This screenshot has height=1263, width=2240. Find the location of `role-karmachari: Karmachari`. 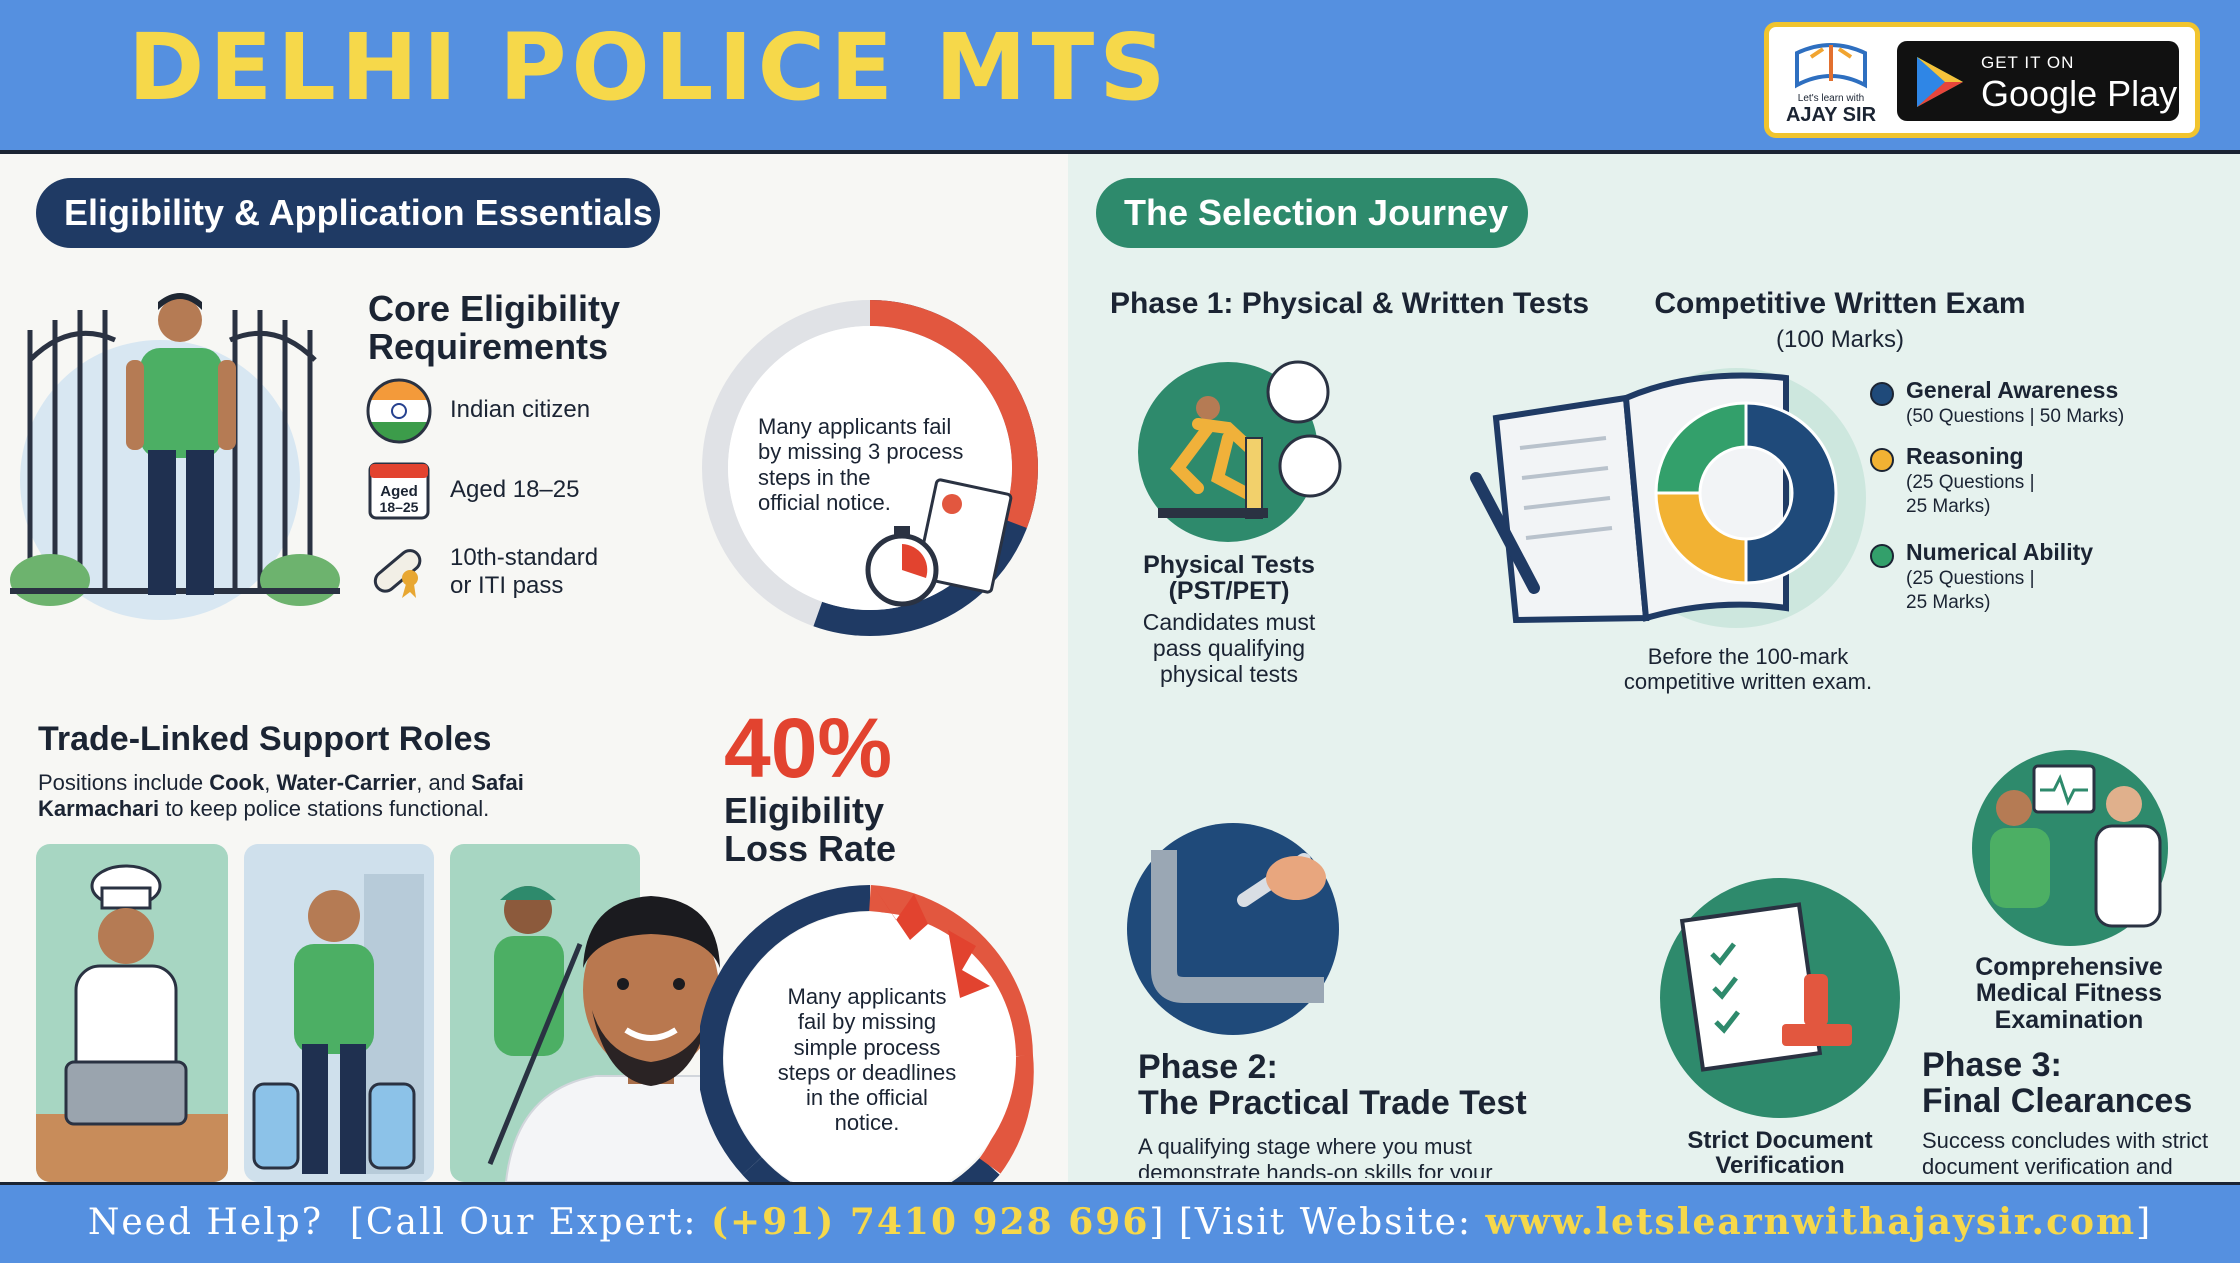

role-karmachari: Karmachari is located at coordinates (99, 809).